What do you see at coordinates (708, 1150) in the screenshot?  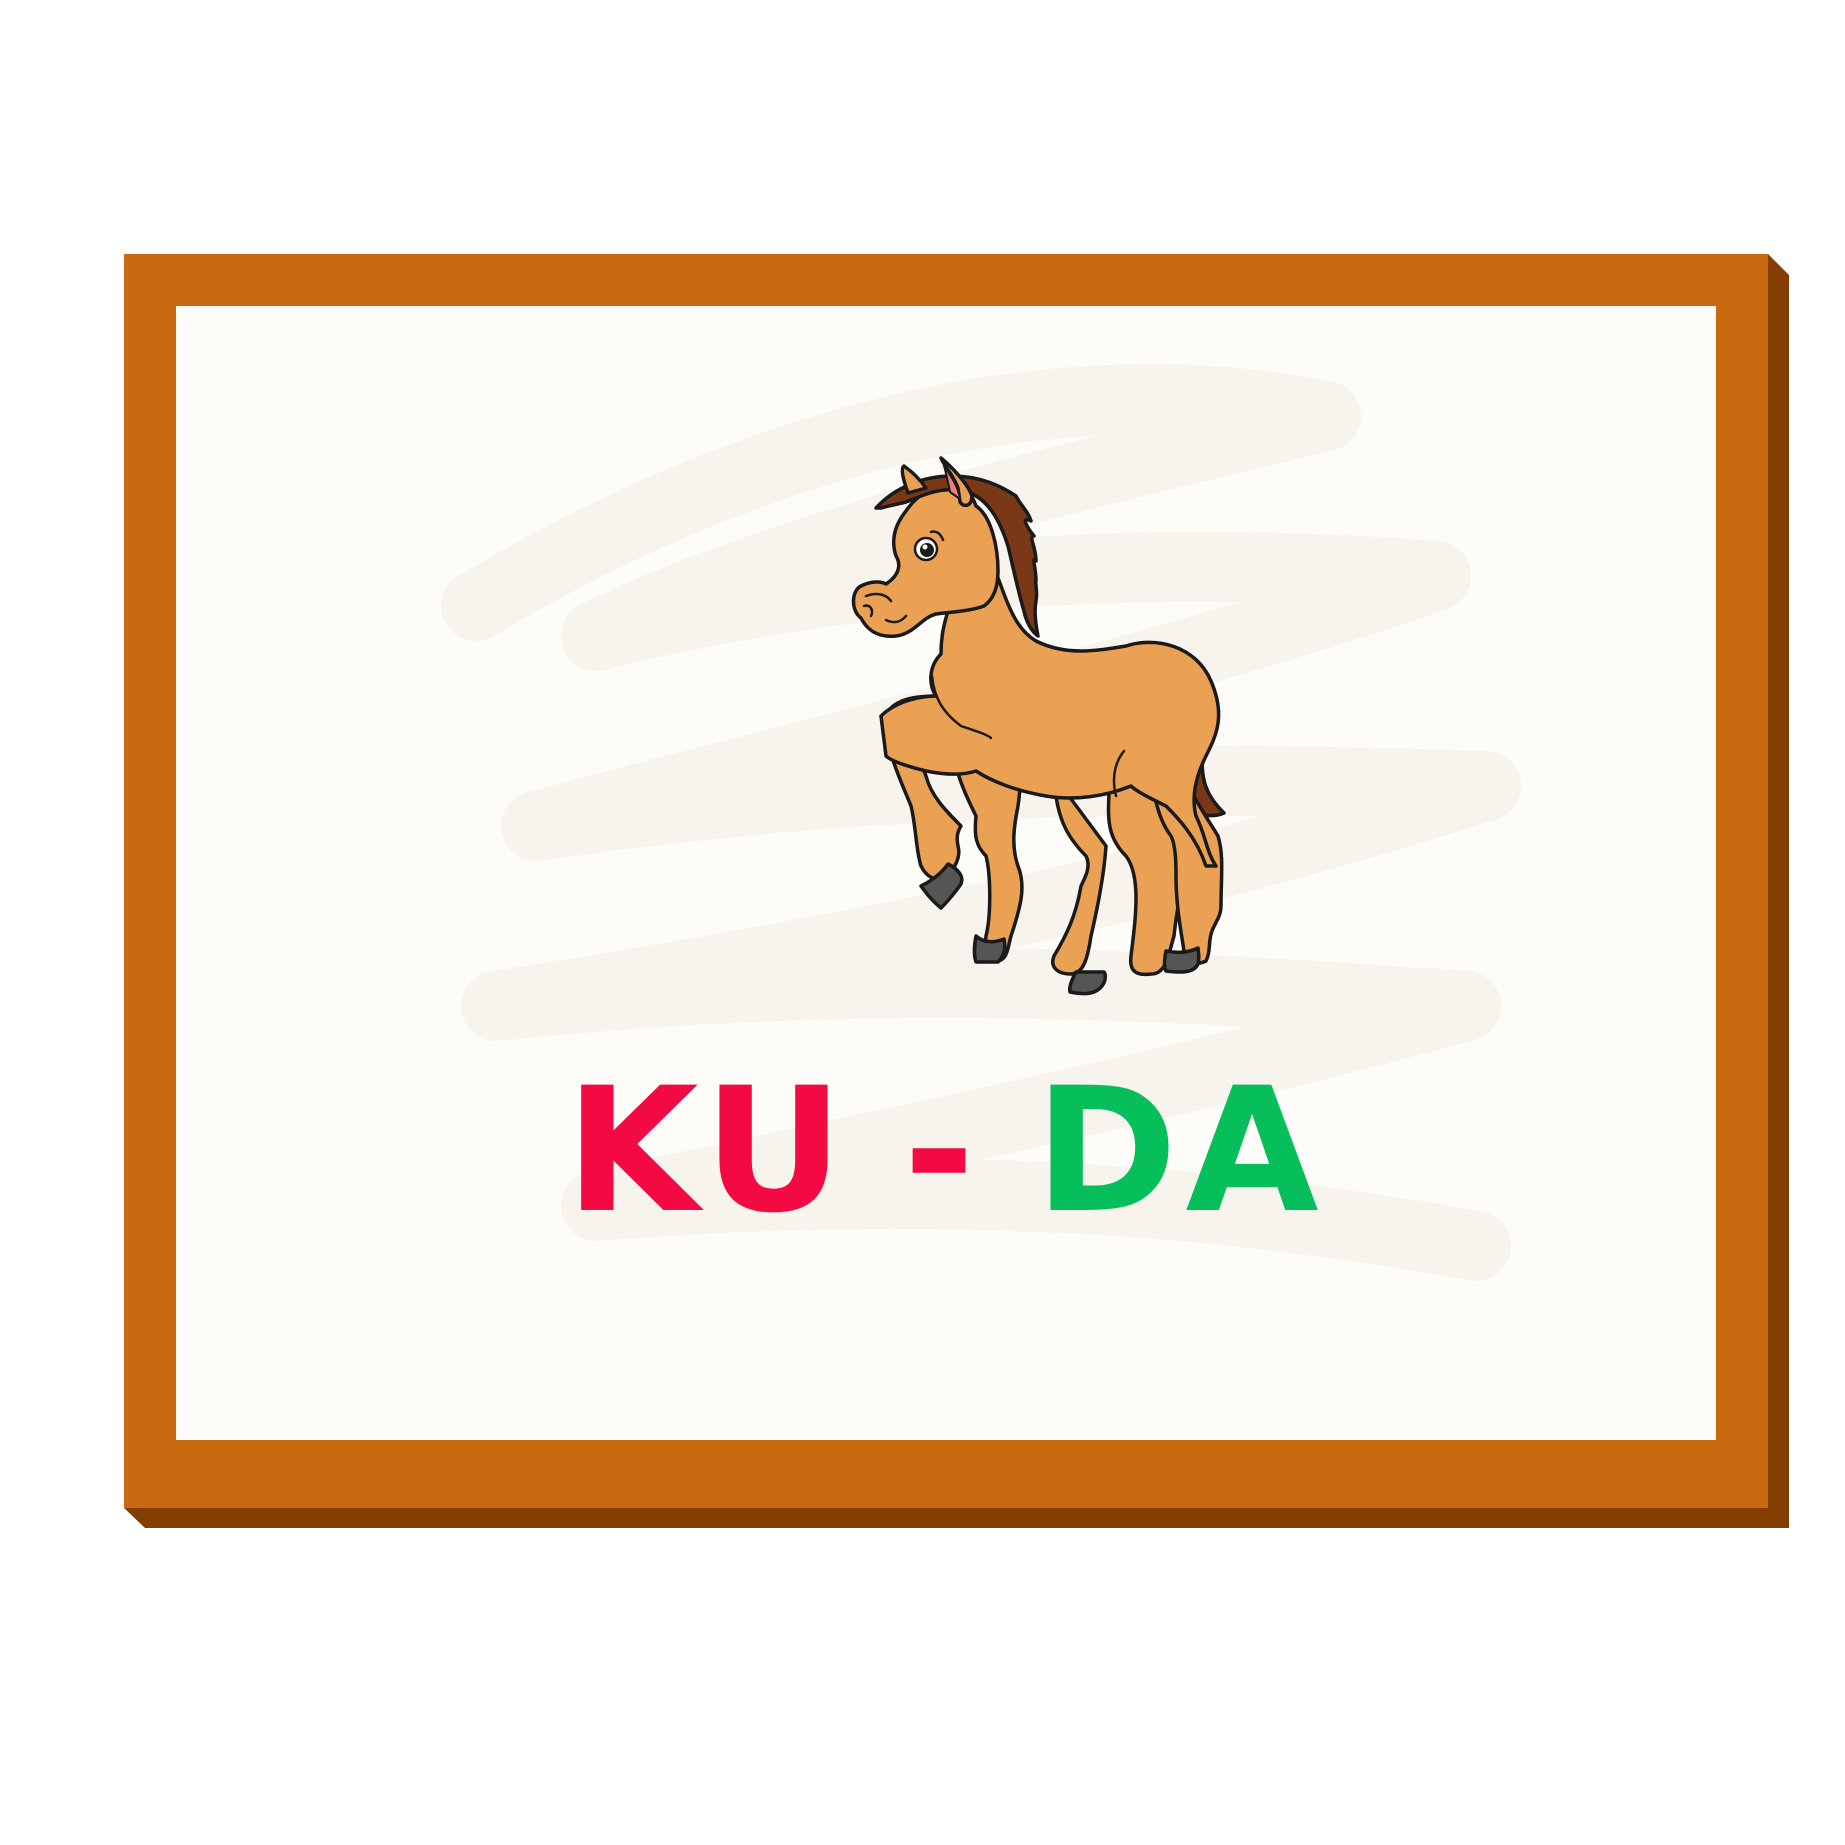 I see `first-syllable: KU` at bounding box center [708, 1150].